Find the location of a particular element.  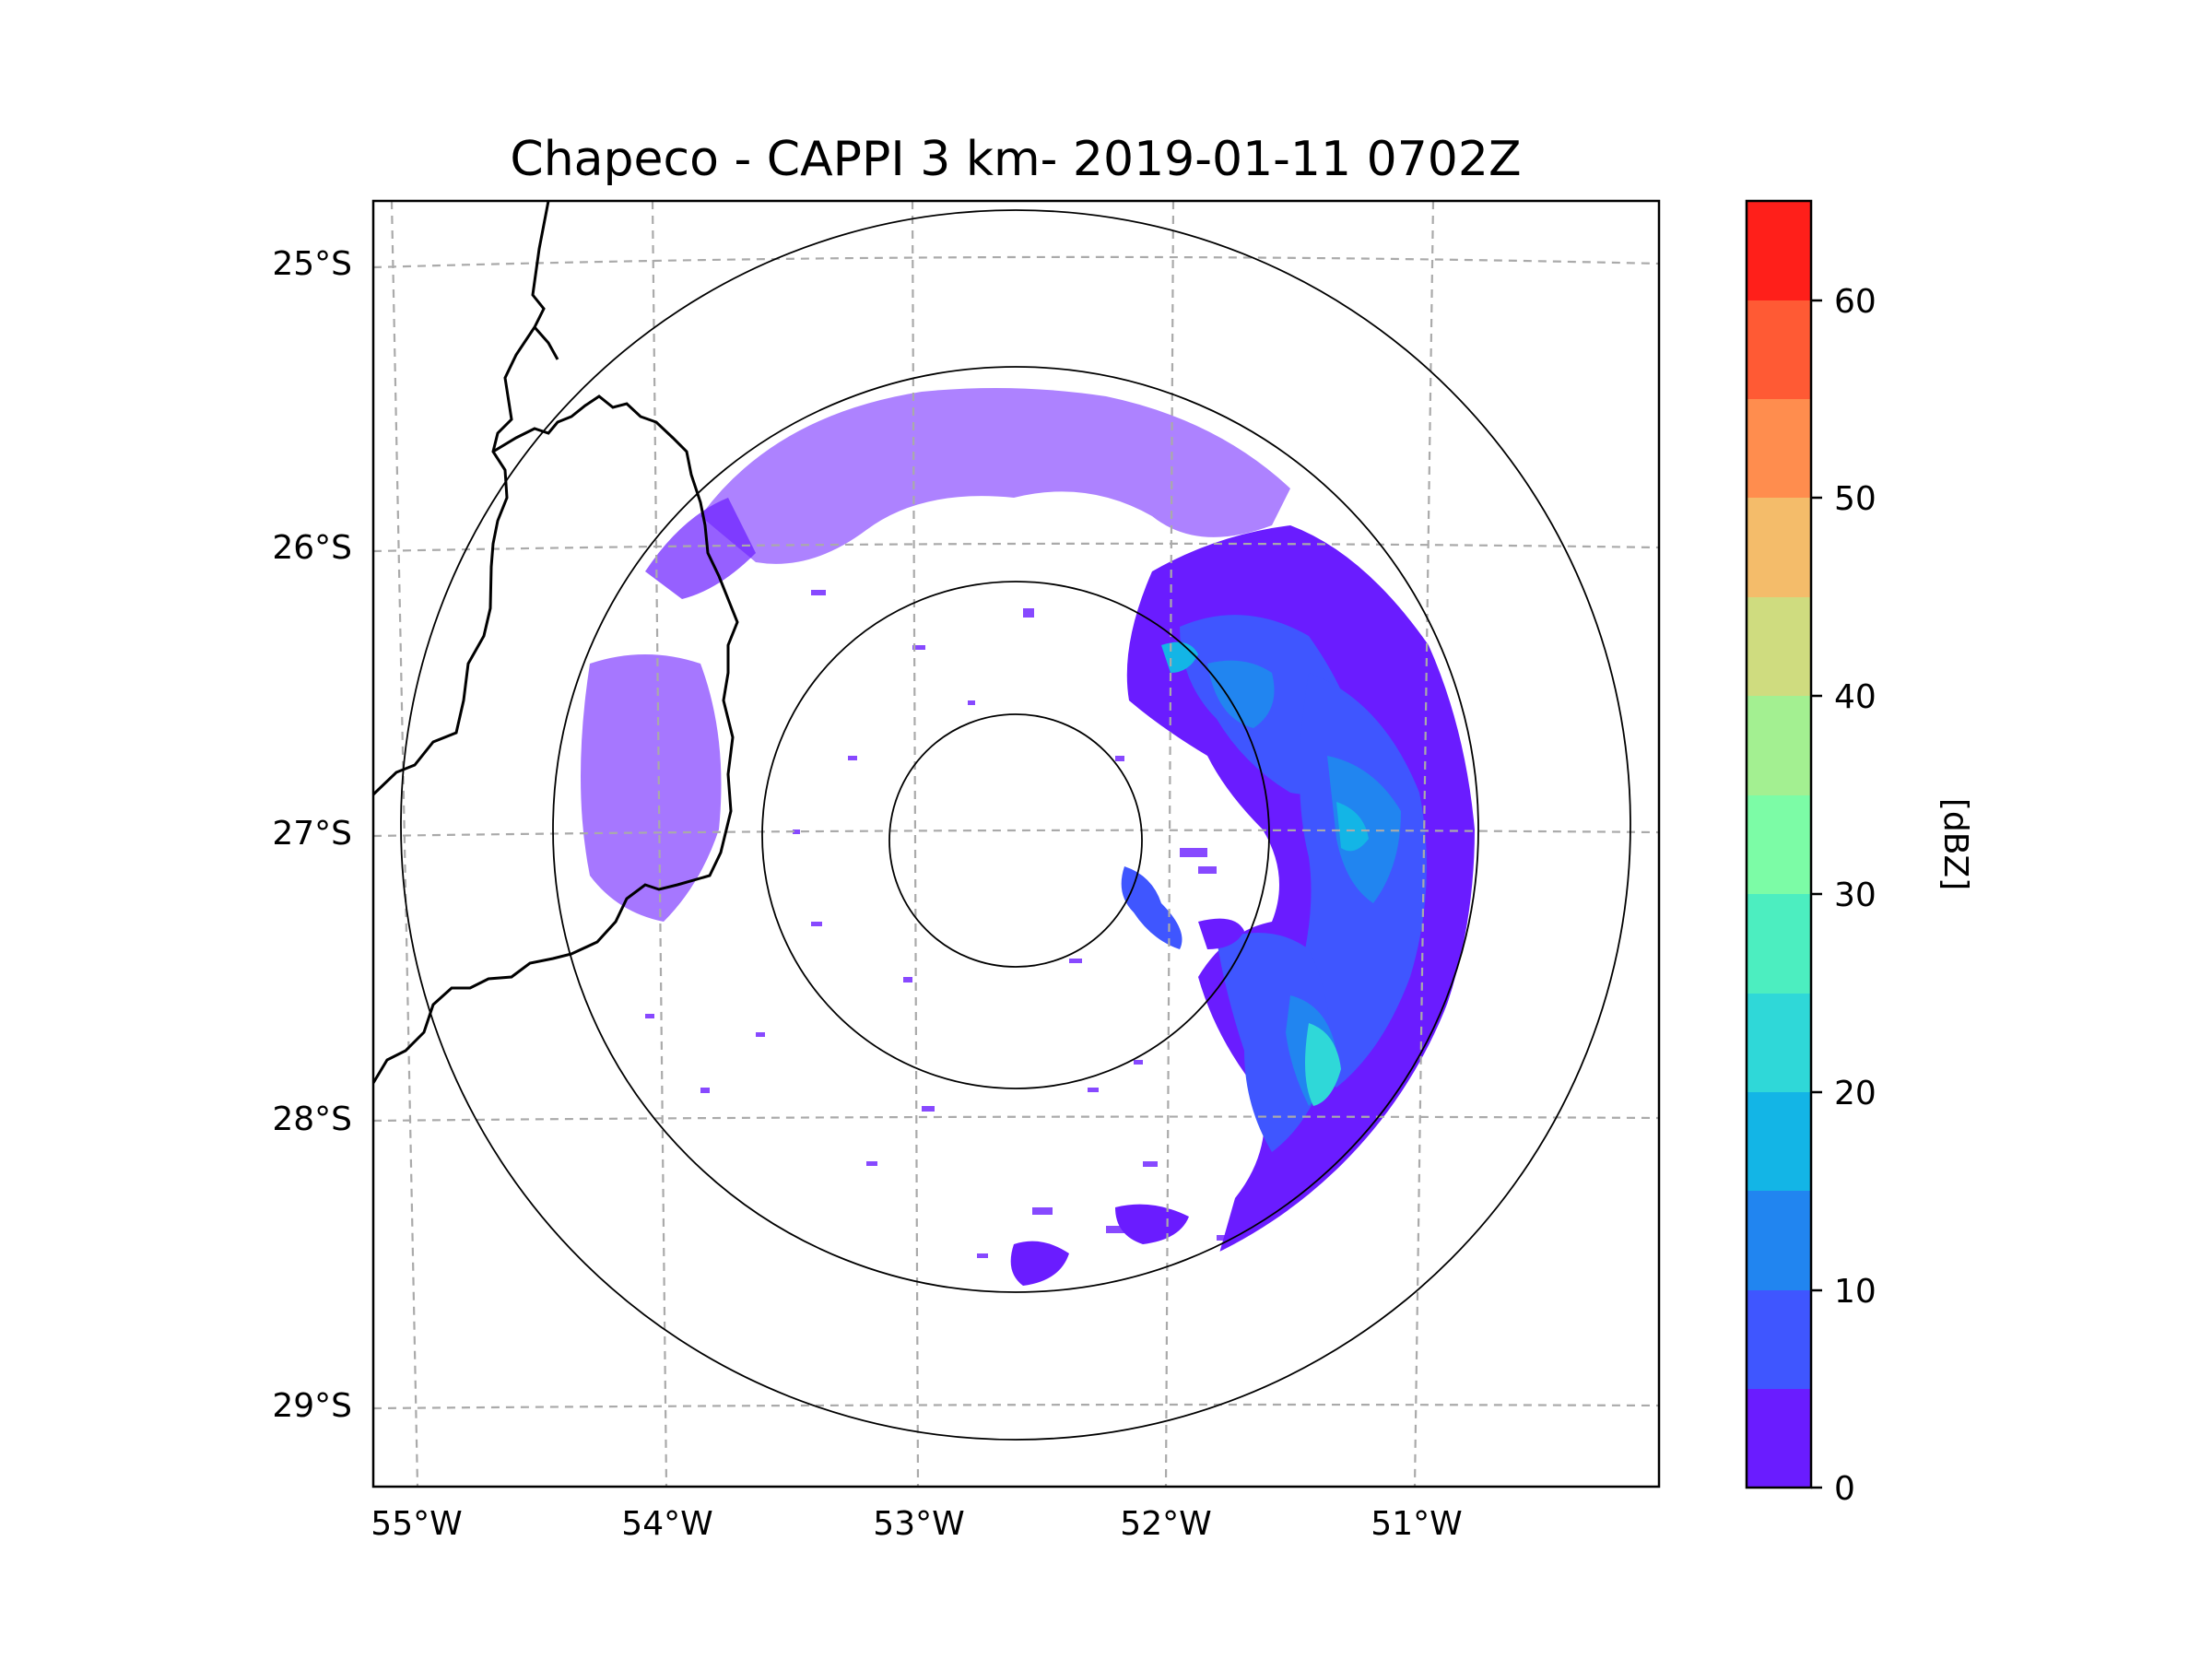

colorbar-tick-label: 40 is located at coordinates (1855, 697).